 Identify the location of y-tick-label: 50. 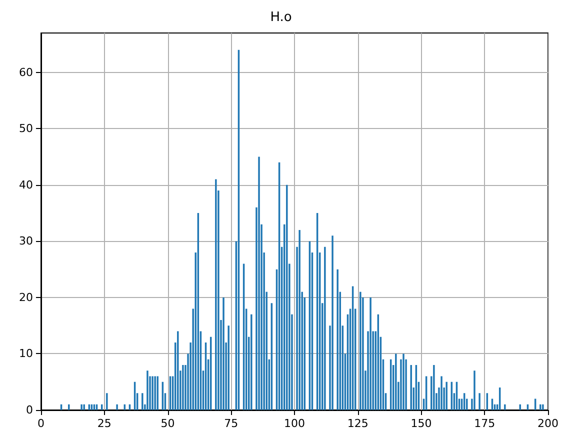
(26, 129).